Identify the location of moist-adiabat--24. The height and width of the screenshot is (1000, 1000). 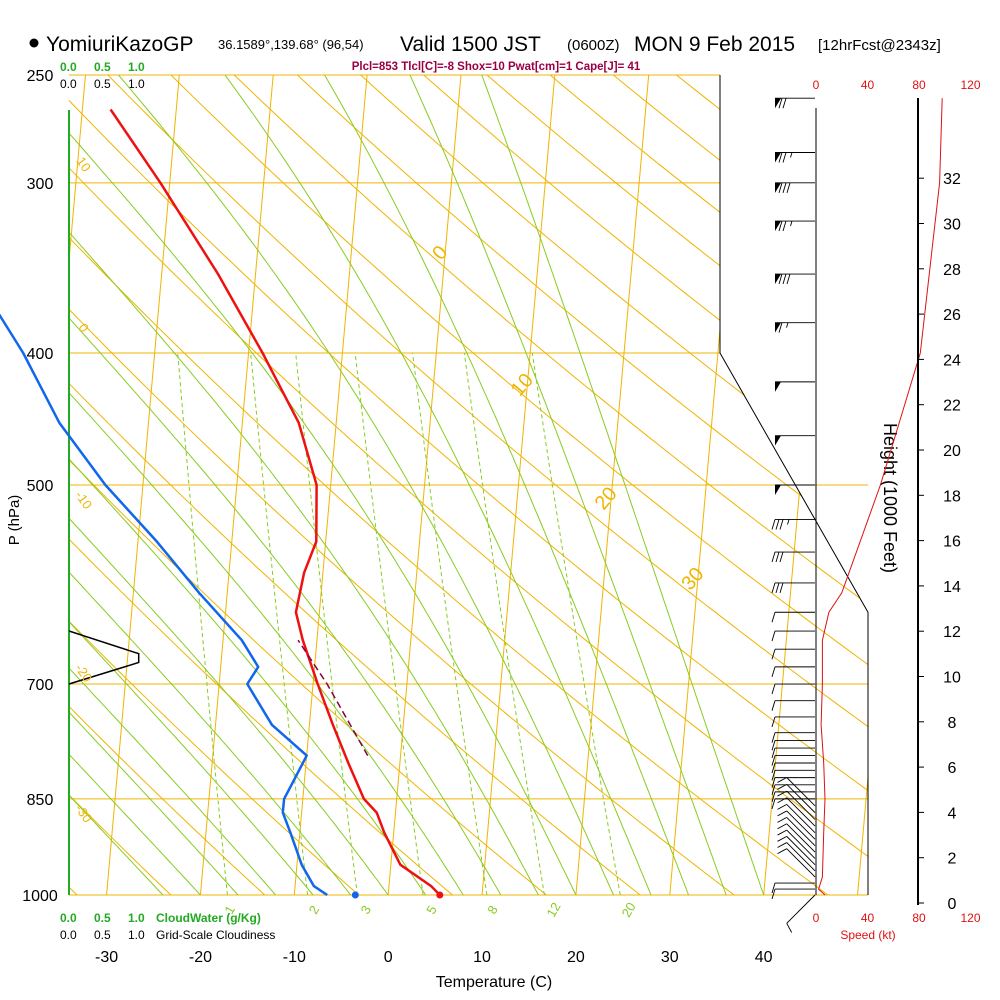
(116, 485).